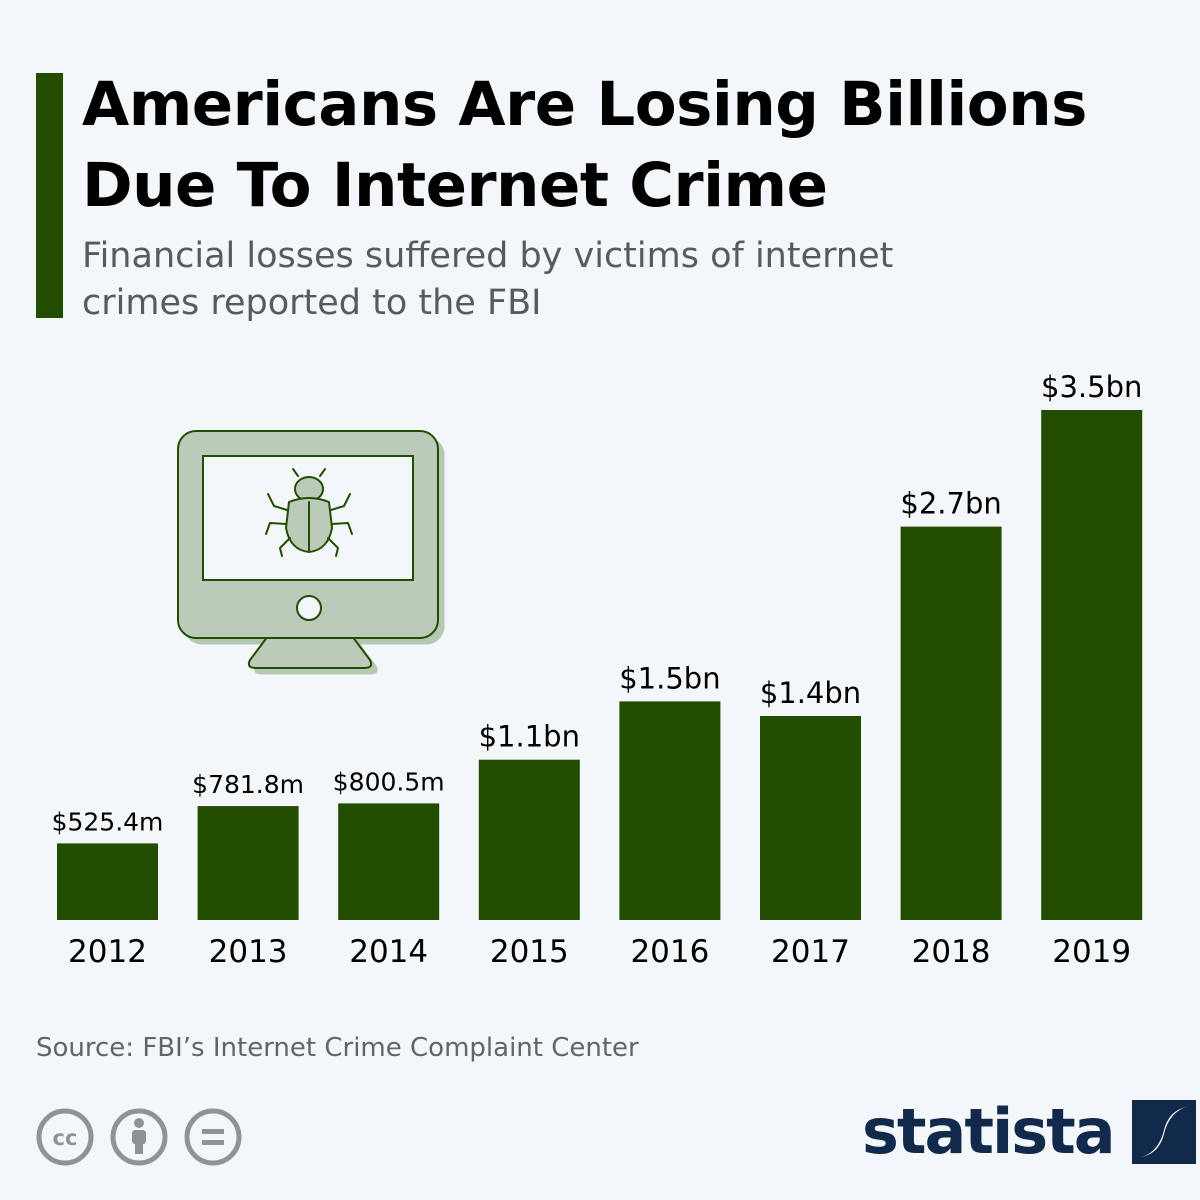 This screenshot has height=1200, width=1200. Describe the element at coordinates (810, 952) in the screenshot. I see `x-tick-label-2017: 2017` at that location.